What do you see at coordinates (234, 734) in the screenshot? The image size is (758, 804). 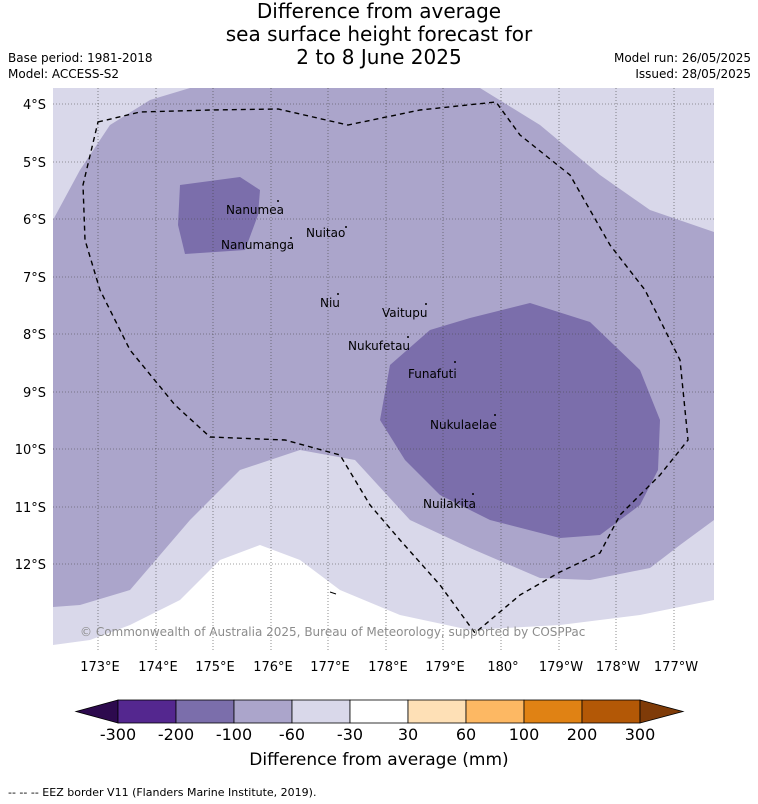 I see `colorbar-tick-label: -100` at bounding box center [234, 734].